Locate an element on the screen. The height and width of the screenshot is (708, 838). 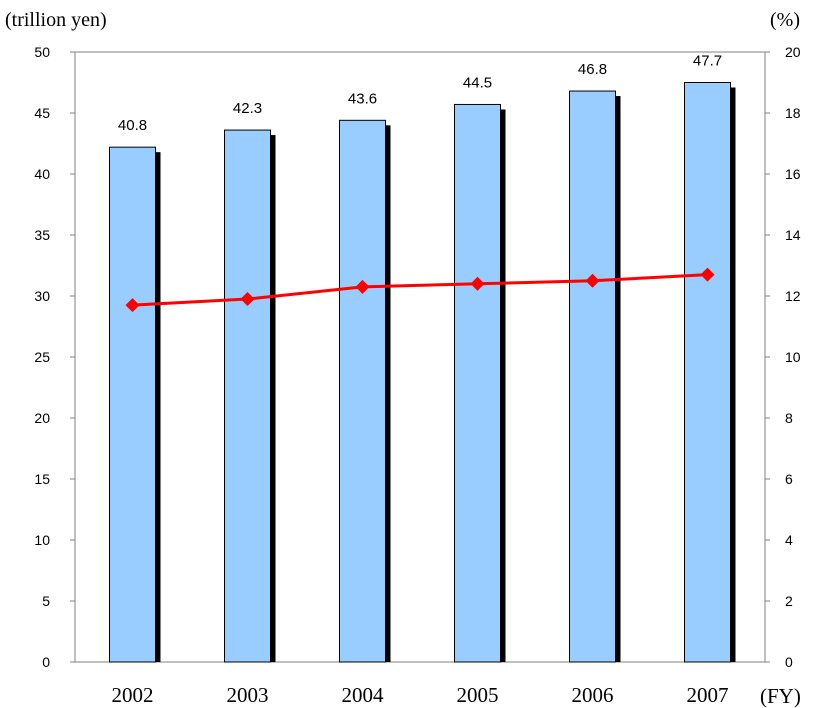
left-tick-label: 5 is located at coordinates (46, 601).